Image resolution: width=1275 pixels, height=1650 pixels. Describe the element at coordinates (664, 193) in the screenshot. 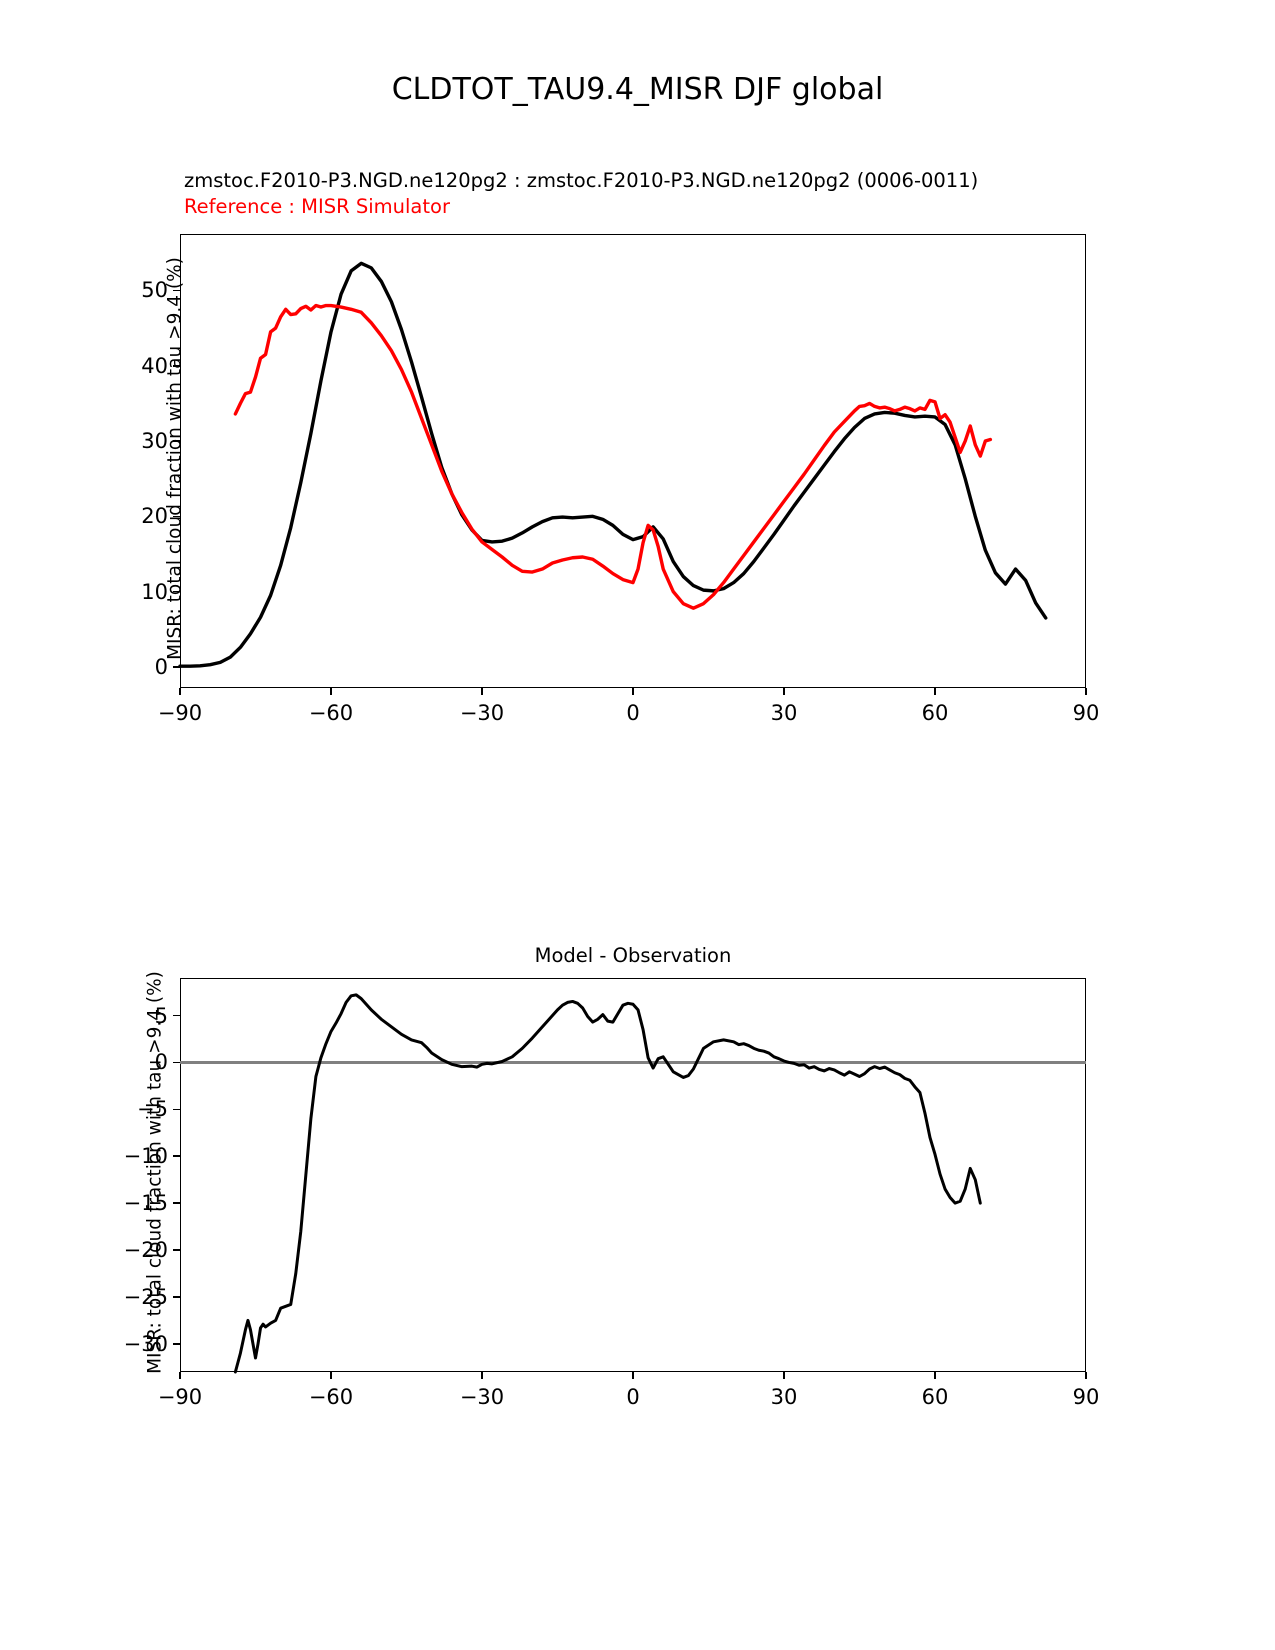

I see `legend-block: zmstoc.F2010-P3.NGD.ne120pg2` at that location.